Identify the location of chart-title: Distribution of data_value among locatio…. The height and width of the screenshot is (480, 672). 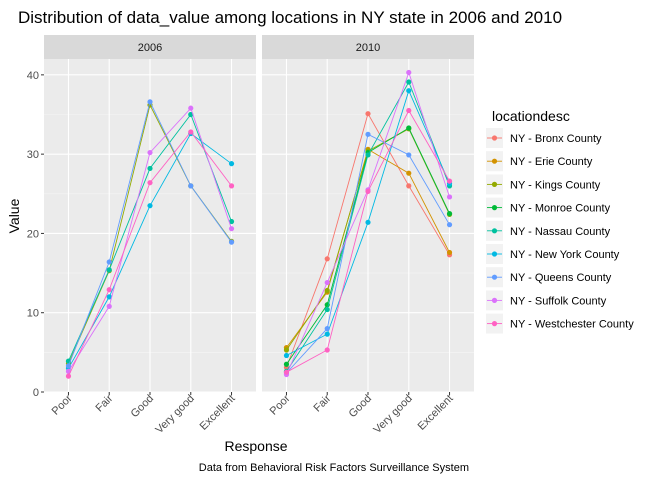
(290, 17).